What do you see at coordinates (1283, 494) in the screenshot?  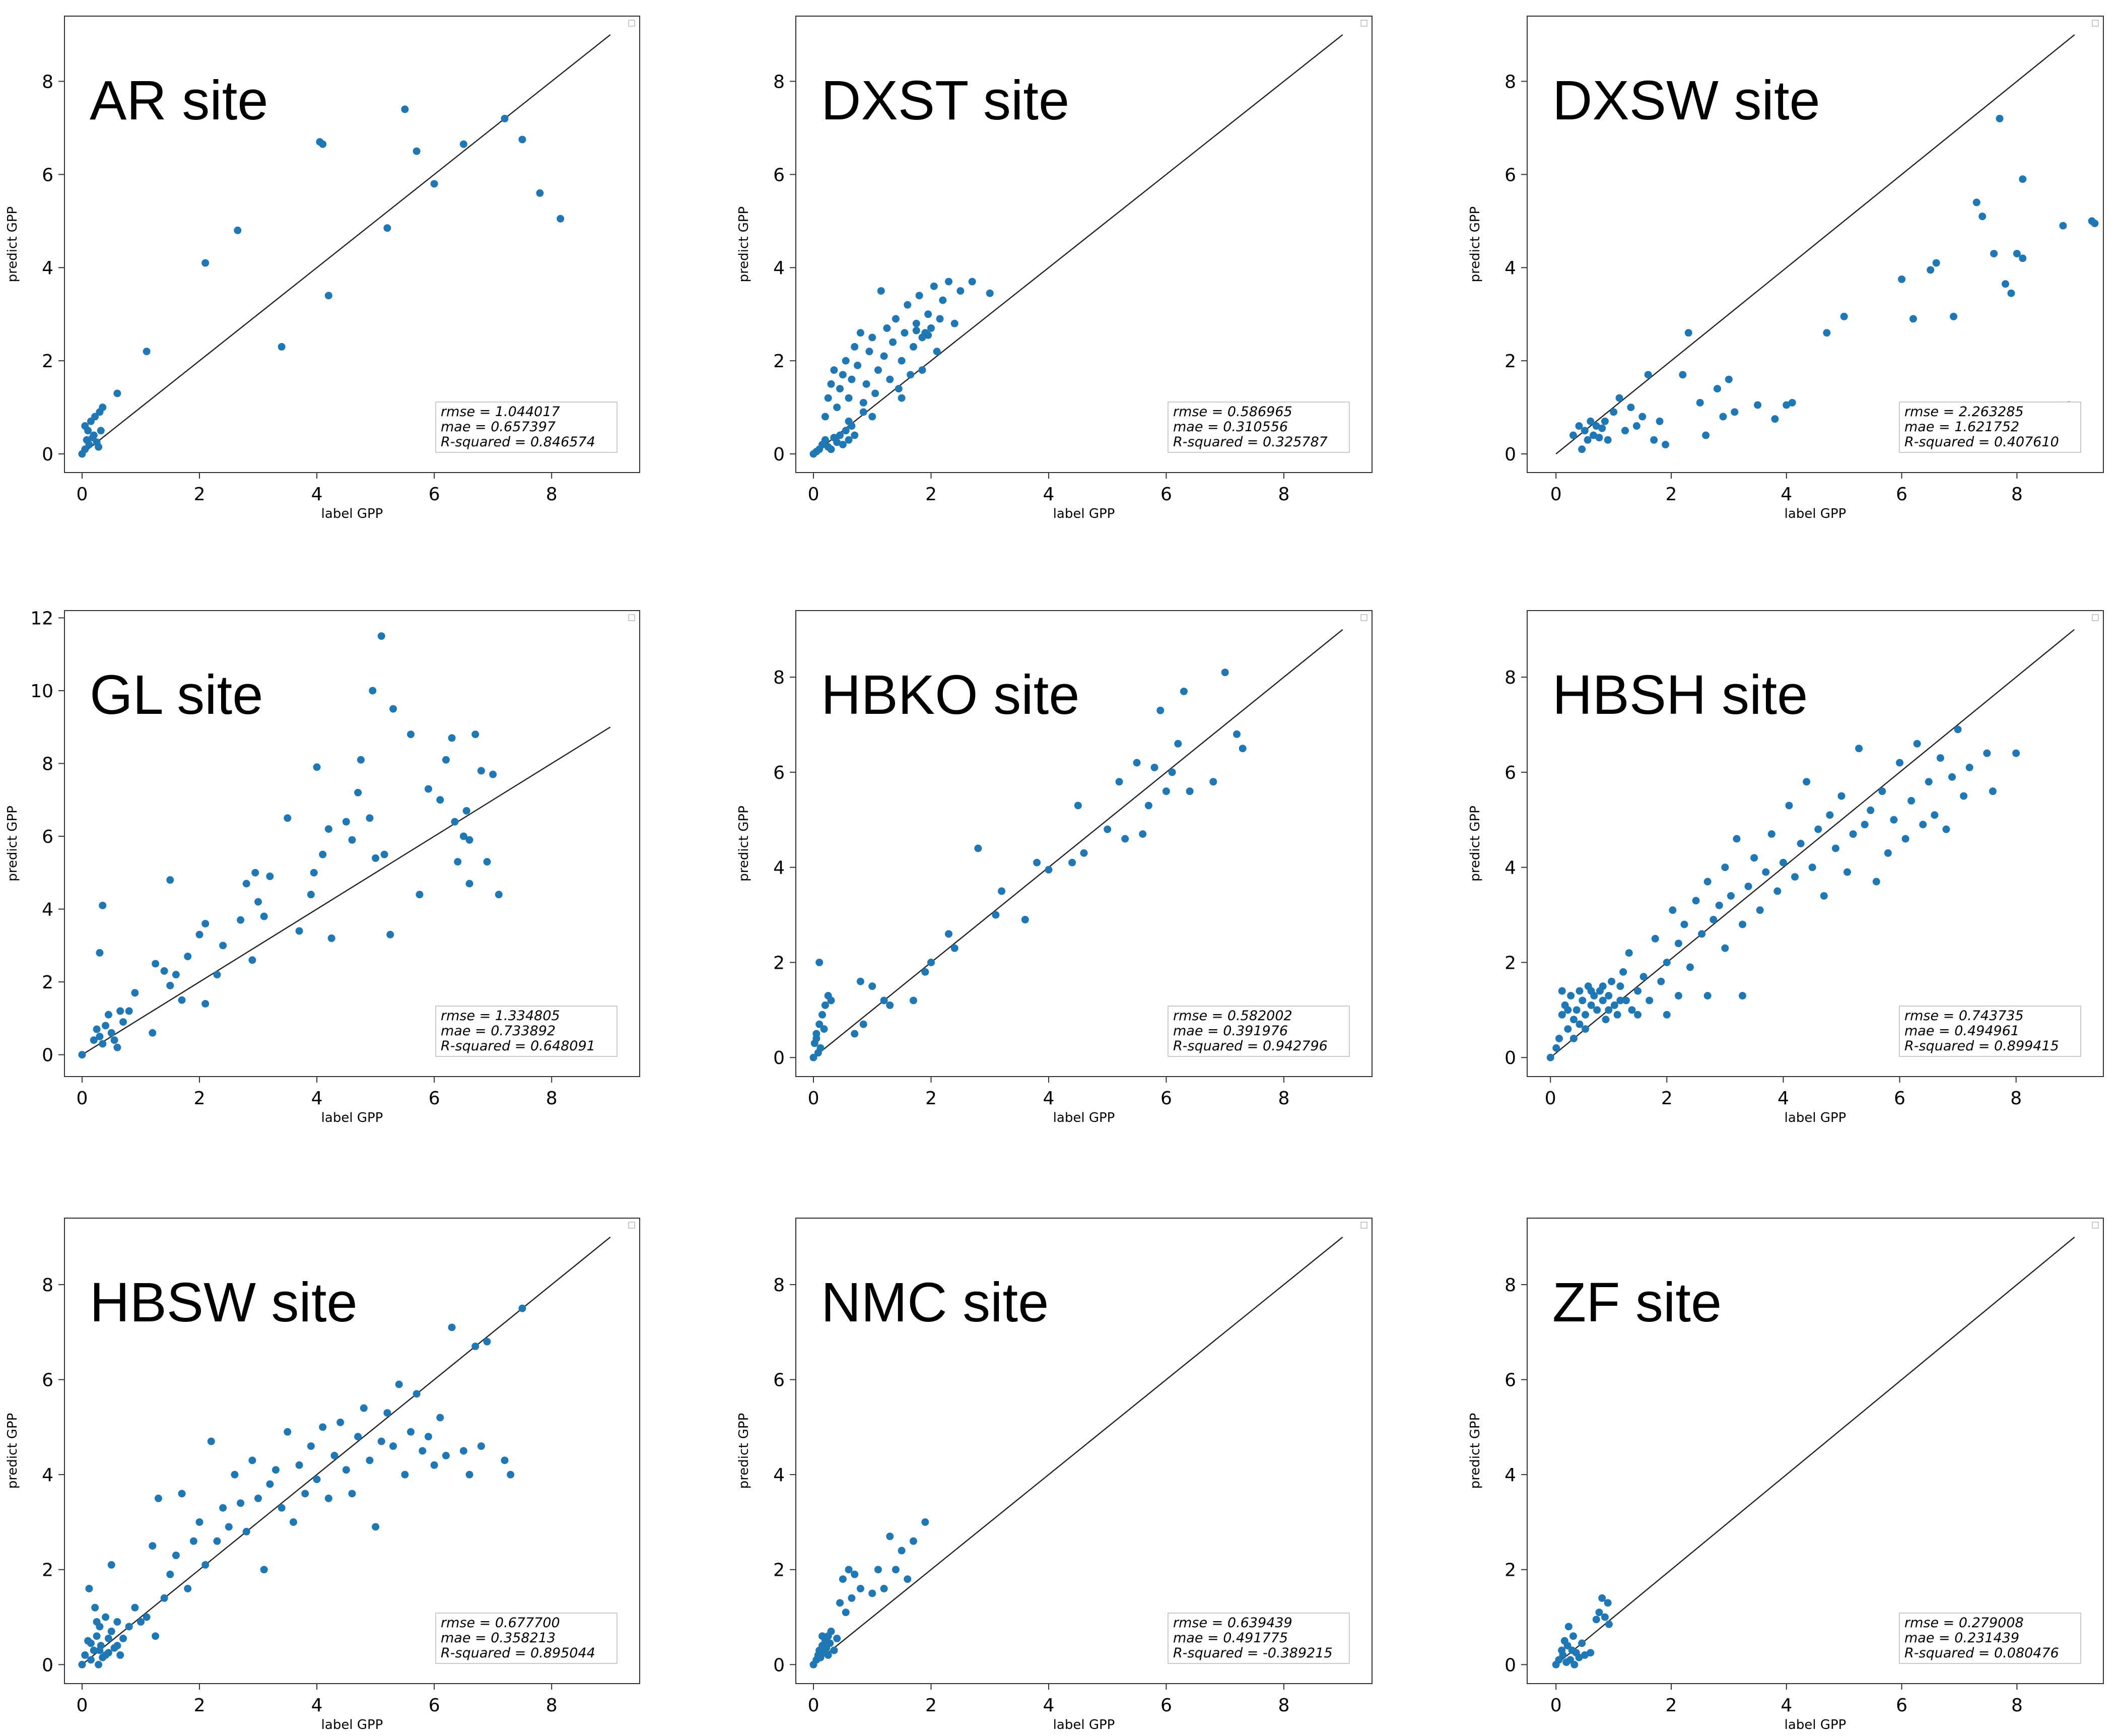 I see `x-tick-label: 8` at bounding box center [1283, 494].